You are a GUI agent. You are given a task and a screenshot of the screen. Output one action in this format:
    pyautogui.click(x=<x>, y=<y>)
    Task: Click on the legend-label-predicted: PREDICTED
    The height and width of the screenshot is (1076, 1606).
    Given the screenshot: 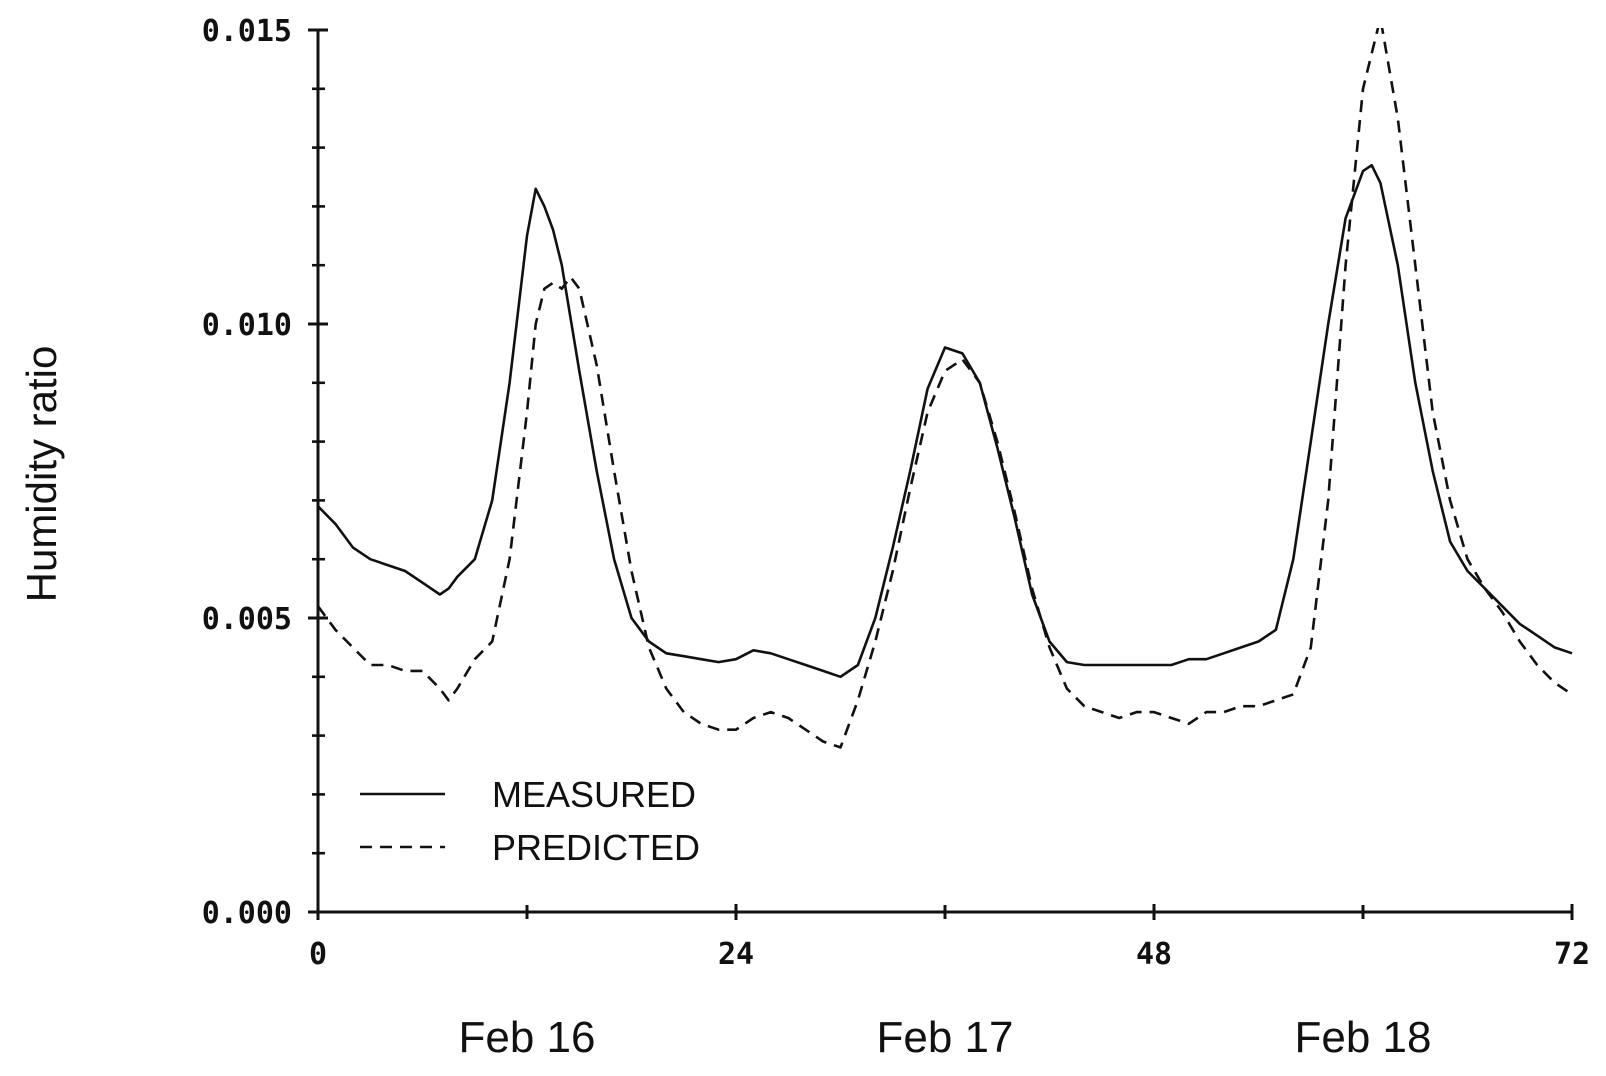 What is the action you would take?
    pyautogui.click(x=596, y=847)
    